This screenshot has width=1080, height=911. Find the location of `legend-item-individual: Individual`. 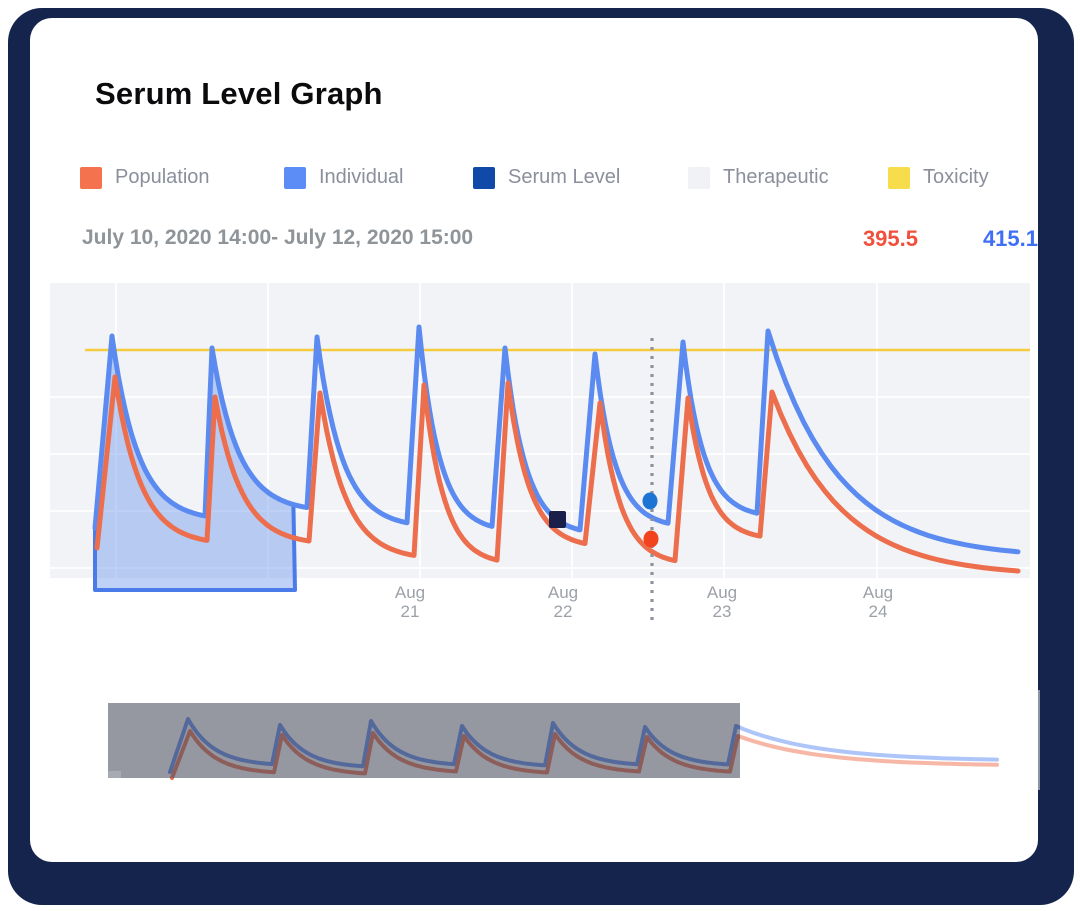

legend-item-individual: Individual is located at coordinates (344, 177).